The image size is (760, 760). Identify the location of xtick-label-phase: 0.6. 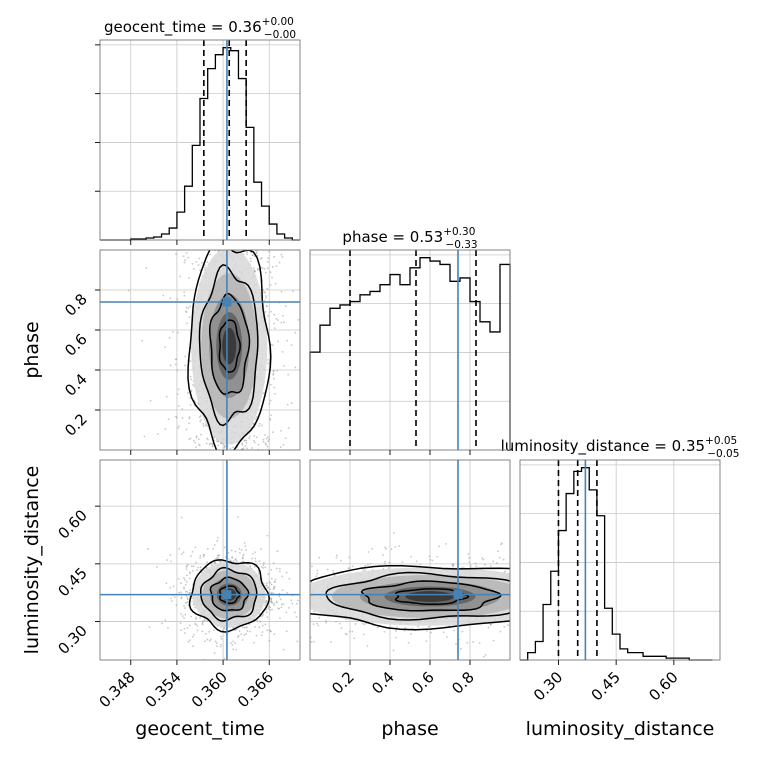
(423, 683).